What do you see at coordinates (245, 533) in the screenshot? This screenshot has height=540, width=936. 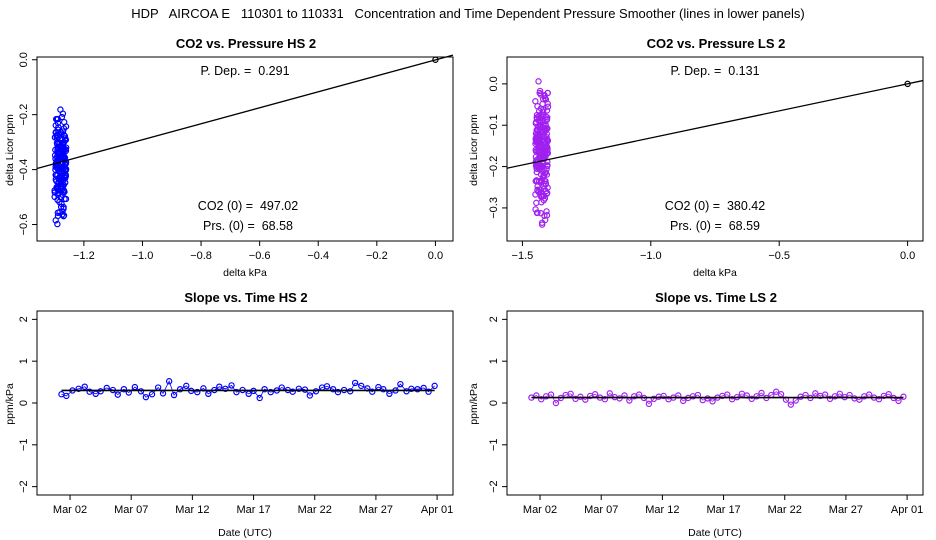 I see `x-axis-label: Date (UTC)` at bounding box center [245, 533].